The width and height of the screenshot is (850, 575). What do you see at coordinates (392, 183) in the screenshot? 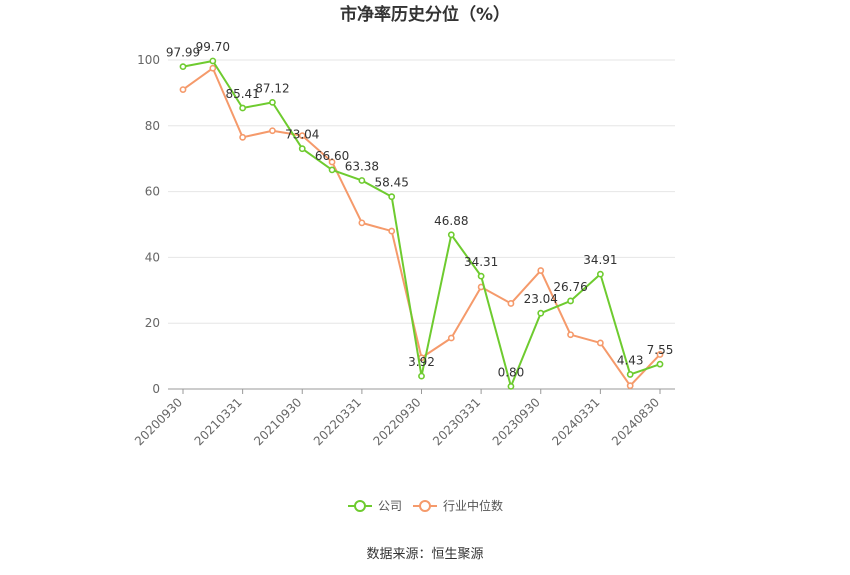
I see `data-label-company-7: 58.45` at bounding box center [392, 183].